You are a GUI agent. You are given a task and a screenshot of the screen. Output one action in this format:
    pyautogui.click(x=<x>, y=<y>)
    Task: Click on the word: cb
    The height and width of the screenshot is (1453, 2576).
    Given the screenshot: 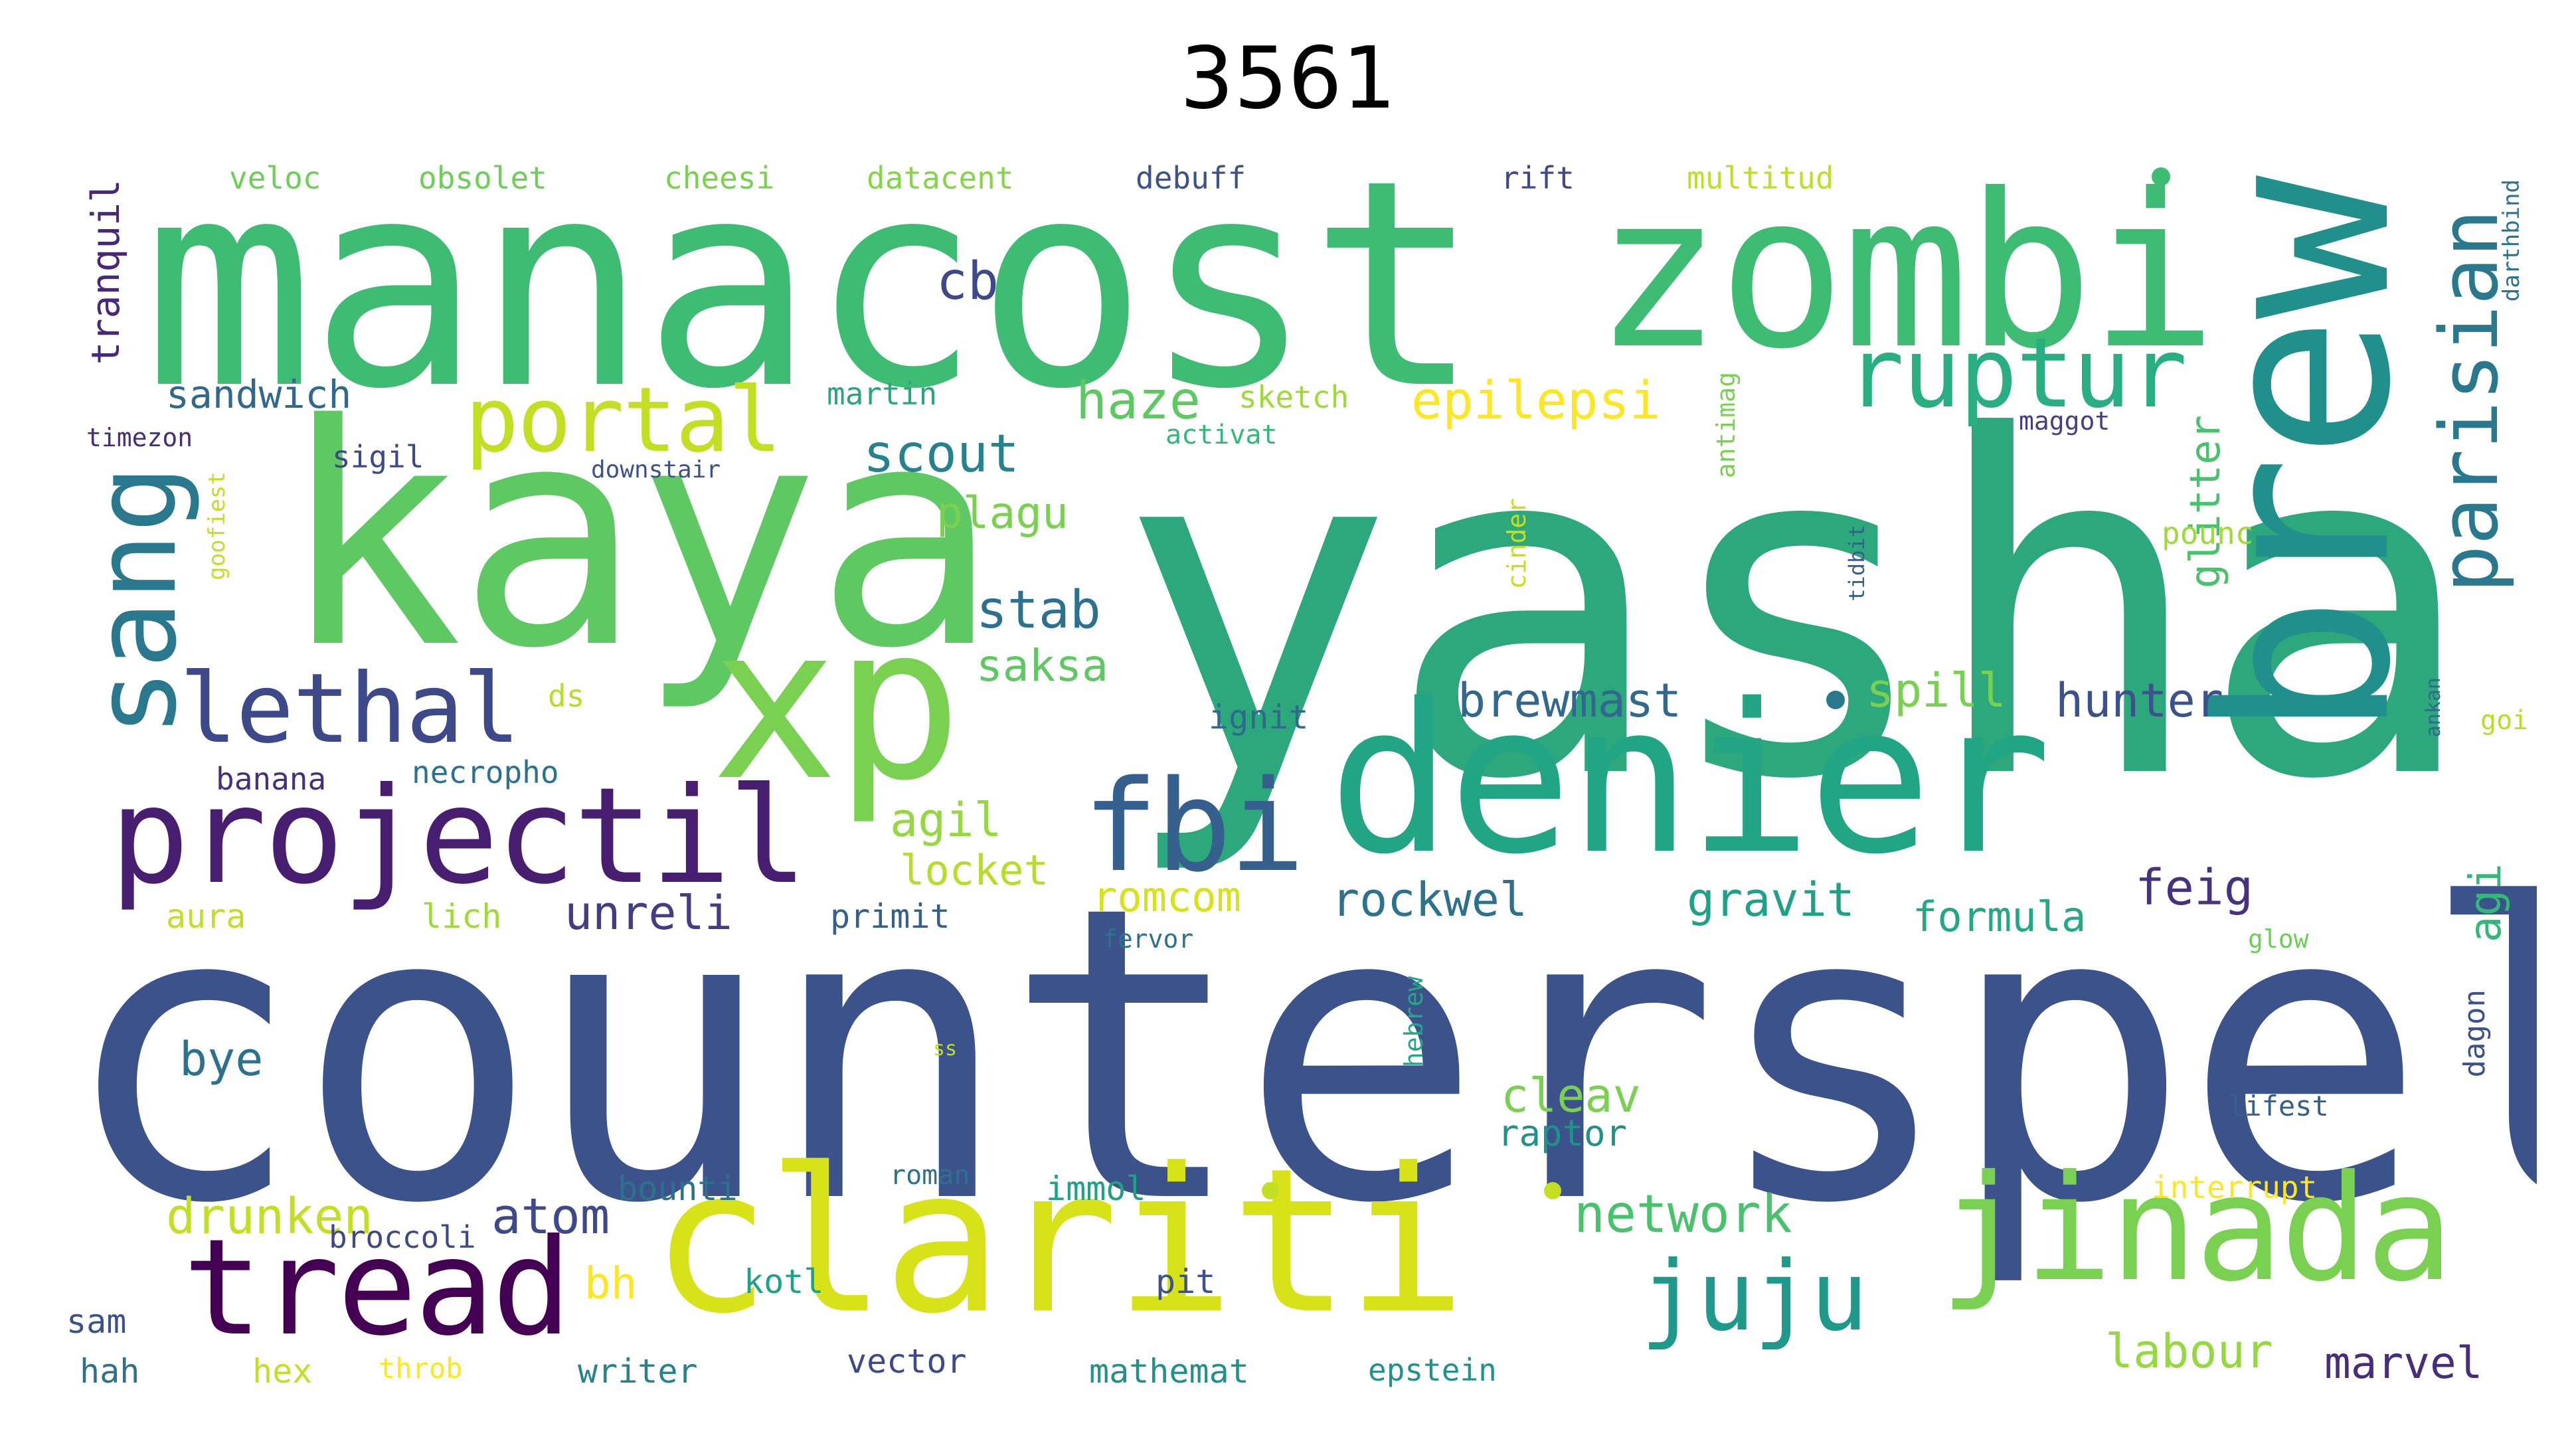 What is the action you would take?
    pyautogui.click(x=967, y=281)
    